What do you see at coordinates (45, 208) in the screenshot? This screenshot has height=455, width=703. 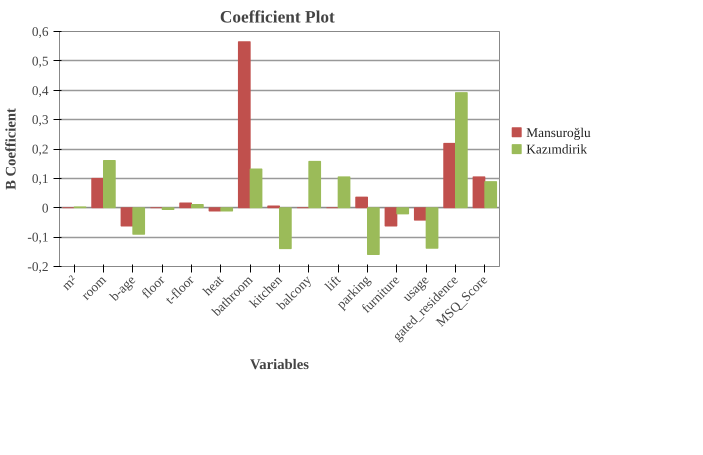 I see `y-tick-label: 0` at bounding box center [45, 208].